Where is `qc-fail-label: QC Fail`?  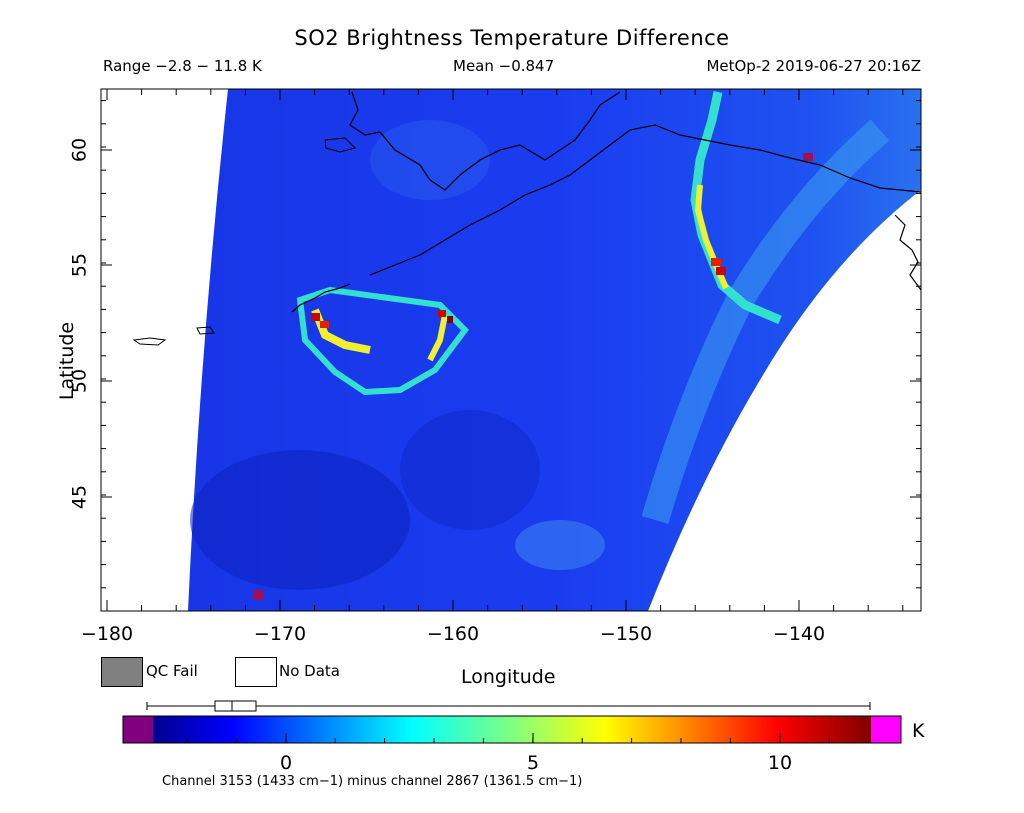
qc-fail-label: QC Fail is located at coordinates (172, 671).